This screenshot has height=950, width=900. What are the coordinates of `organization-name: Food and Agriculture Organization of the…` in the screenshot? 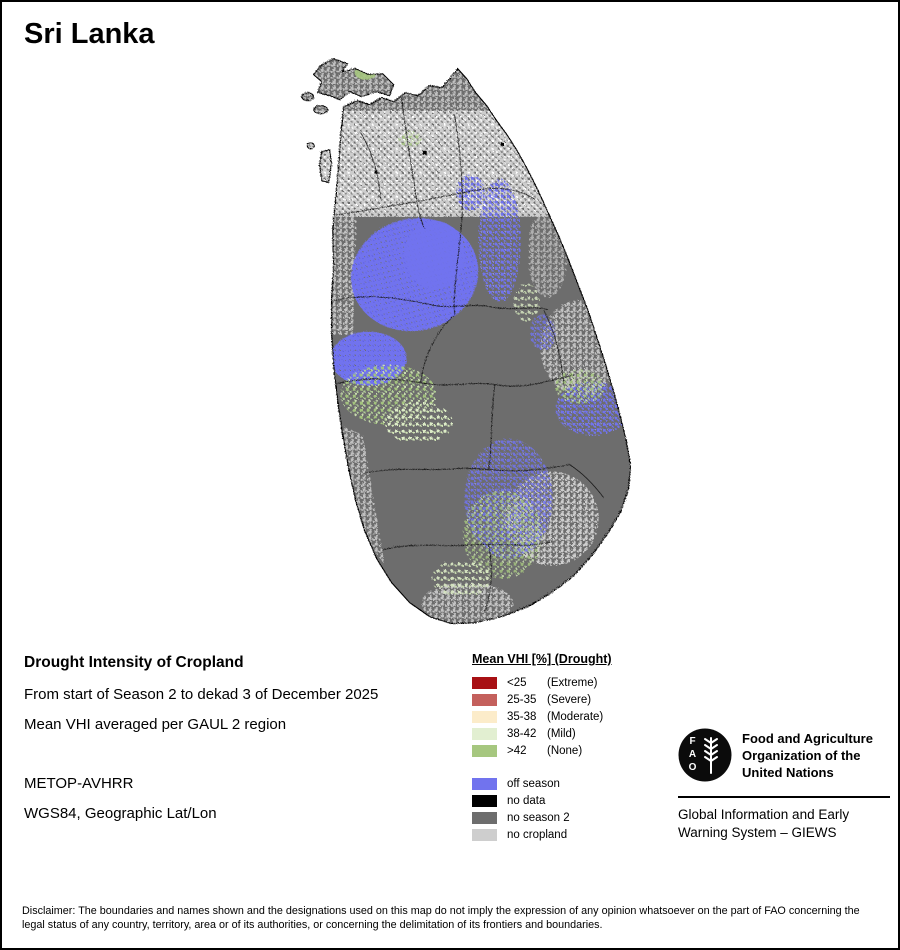 It's located at (807, 755).